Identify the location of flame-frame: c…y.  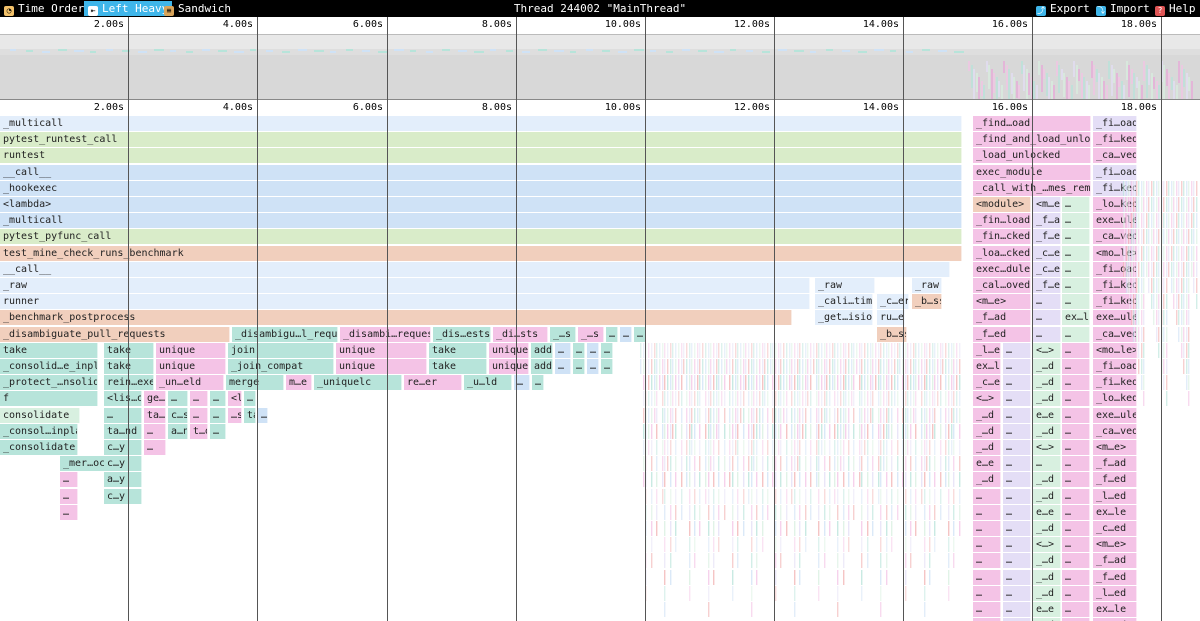
(123, 447).